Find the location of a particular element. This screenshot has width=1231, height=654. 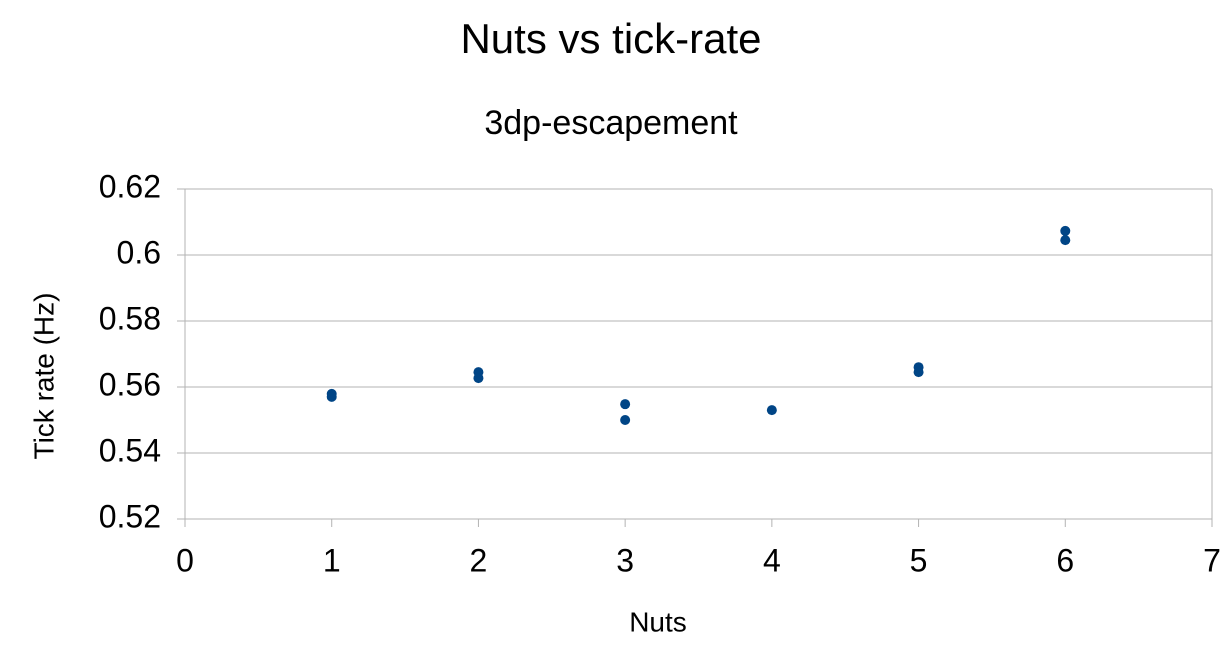

x-tick-label: 7 is located at coordinates (1212, 560).